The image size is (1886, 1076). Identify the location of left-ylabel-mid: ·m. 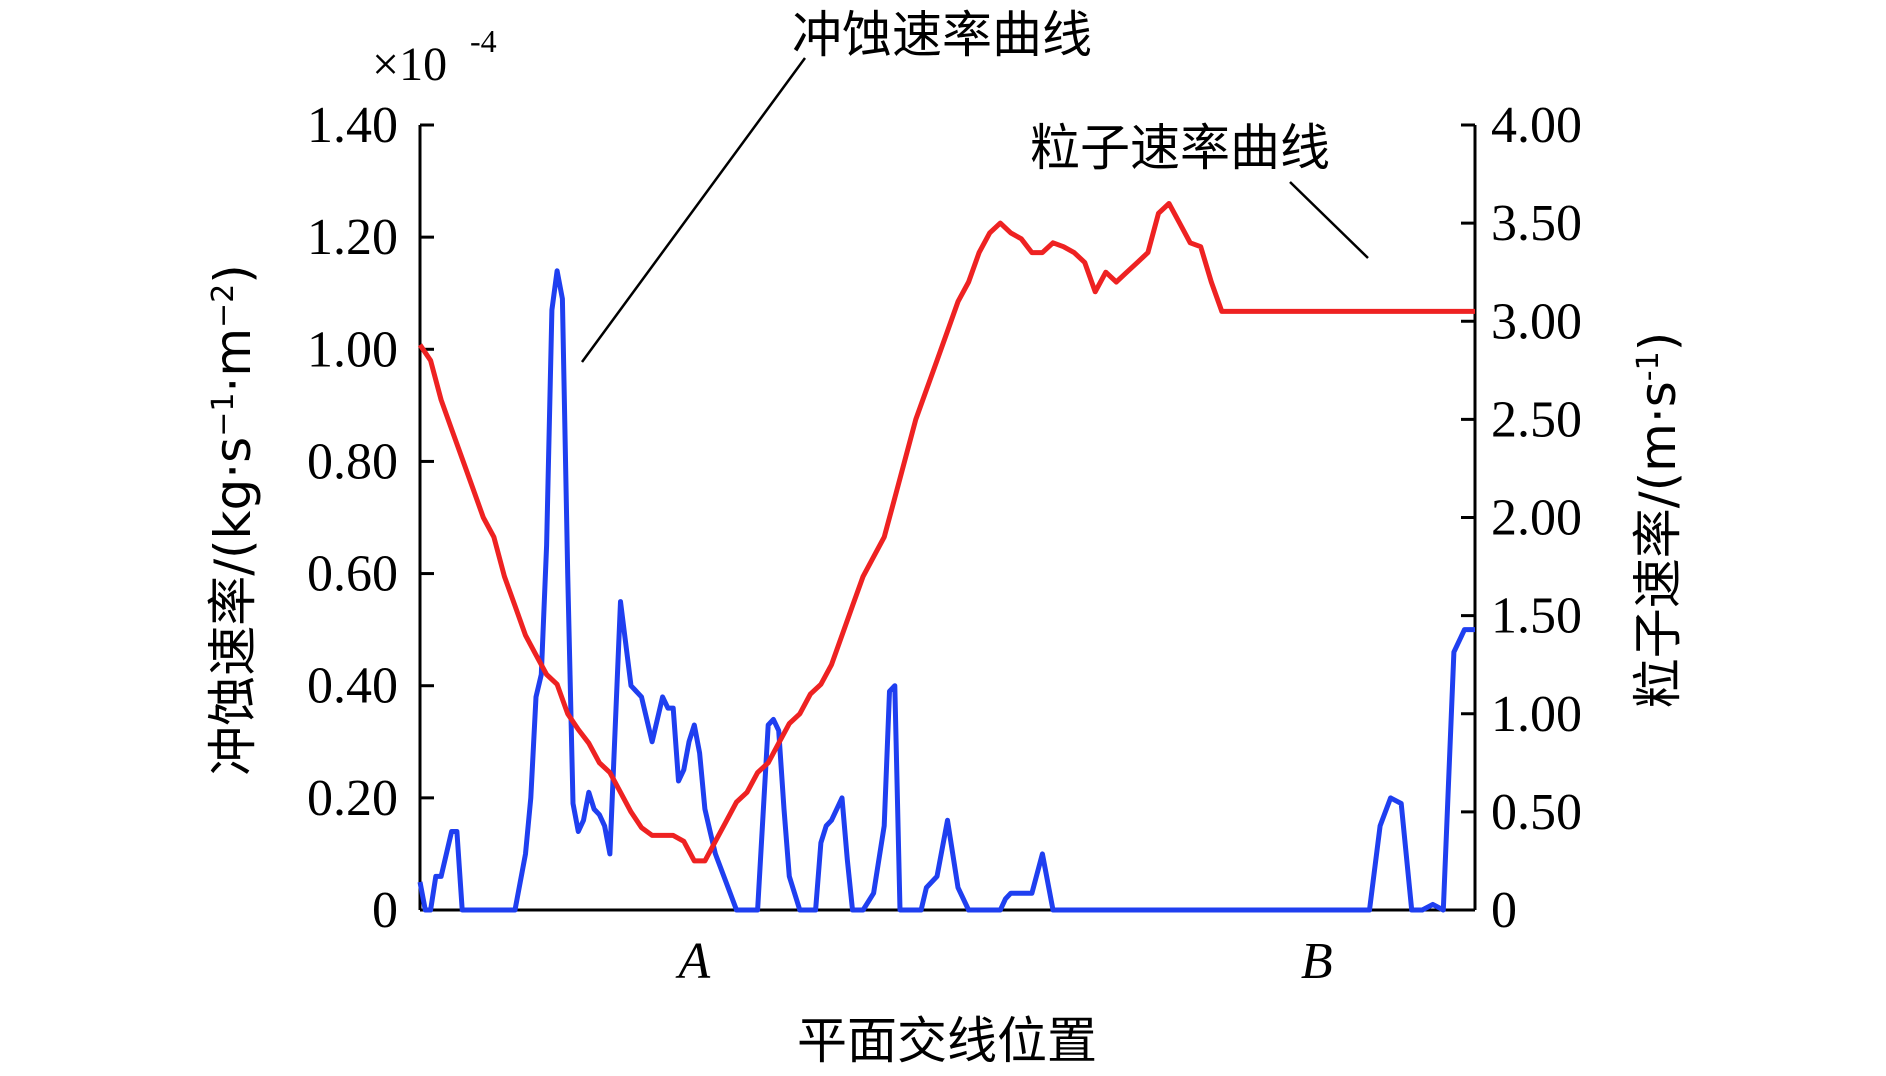
(233, 360).